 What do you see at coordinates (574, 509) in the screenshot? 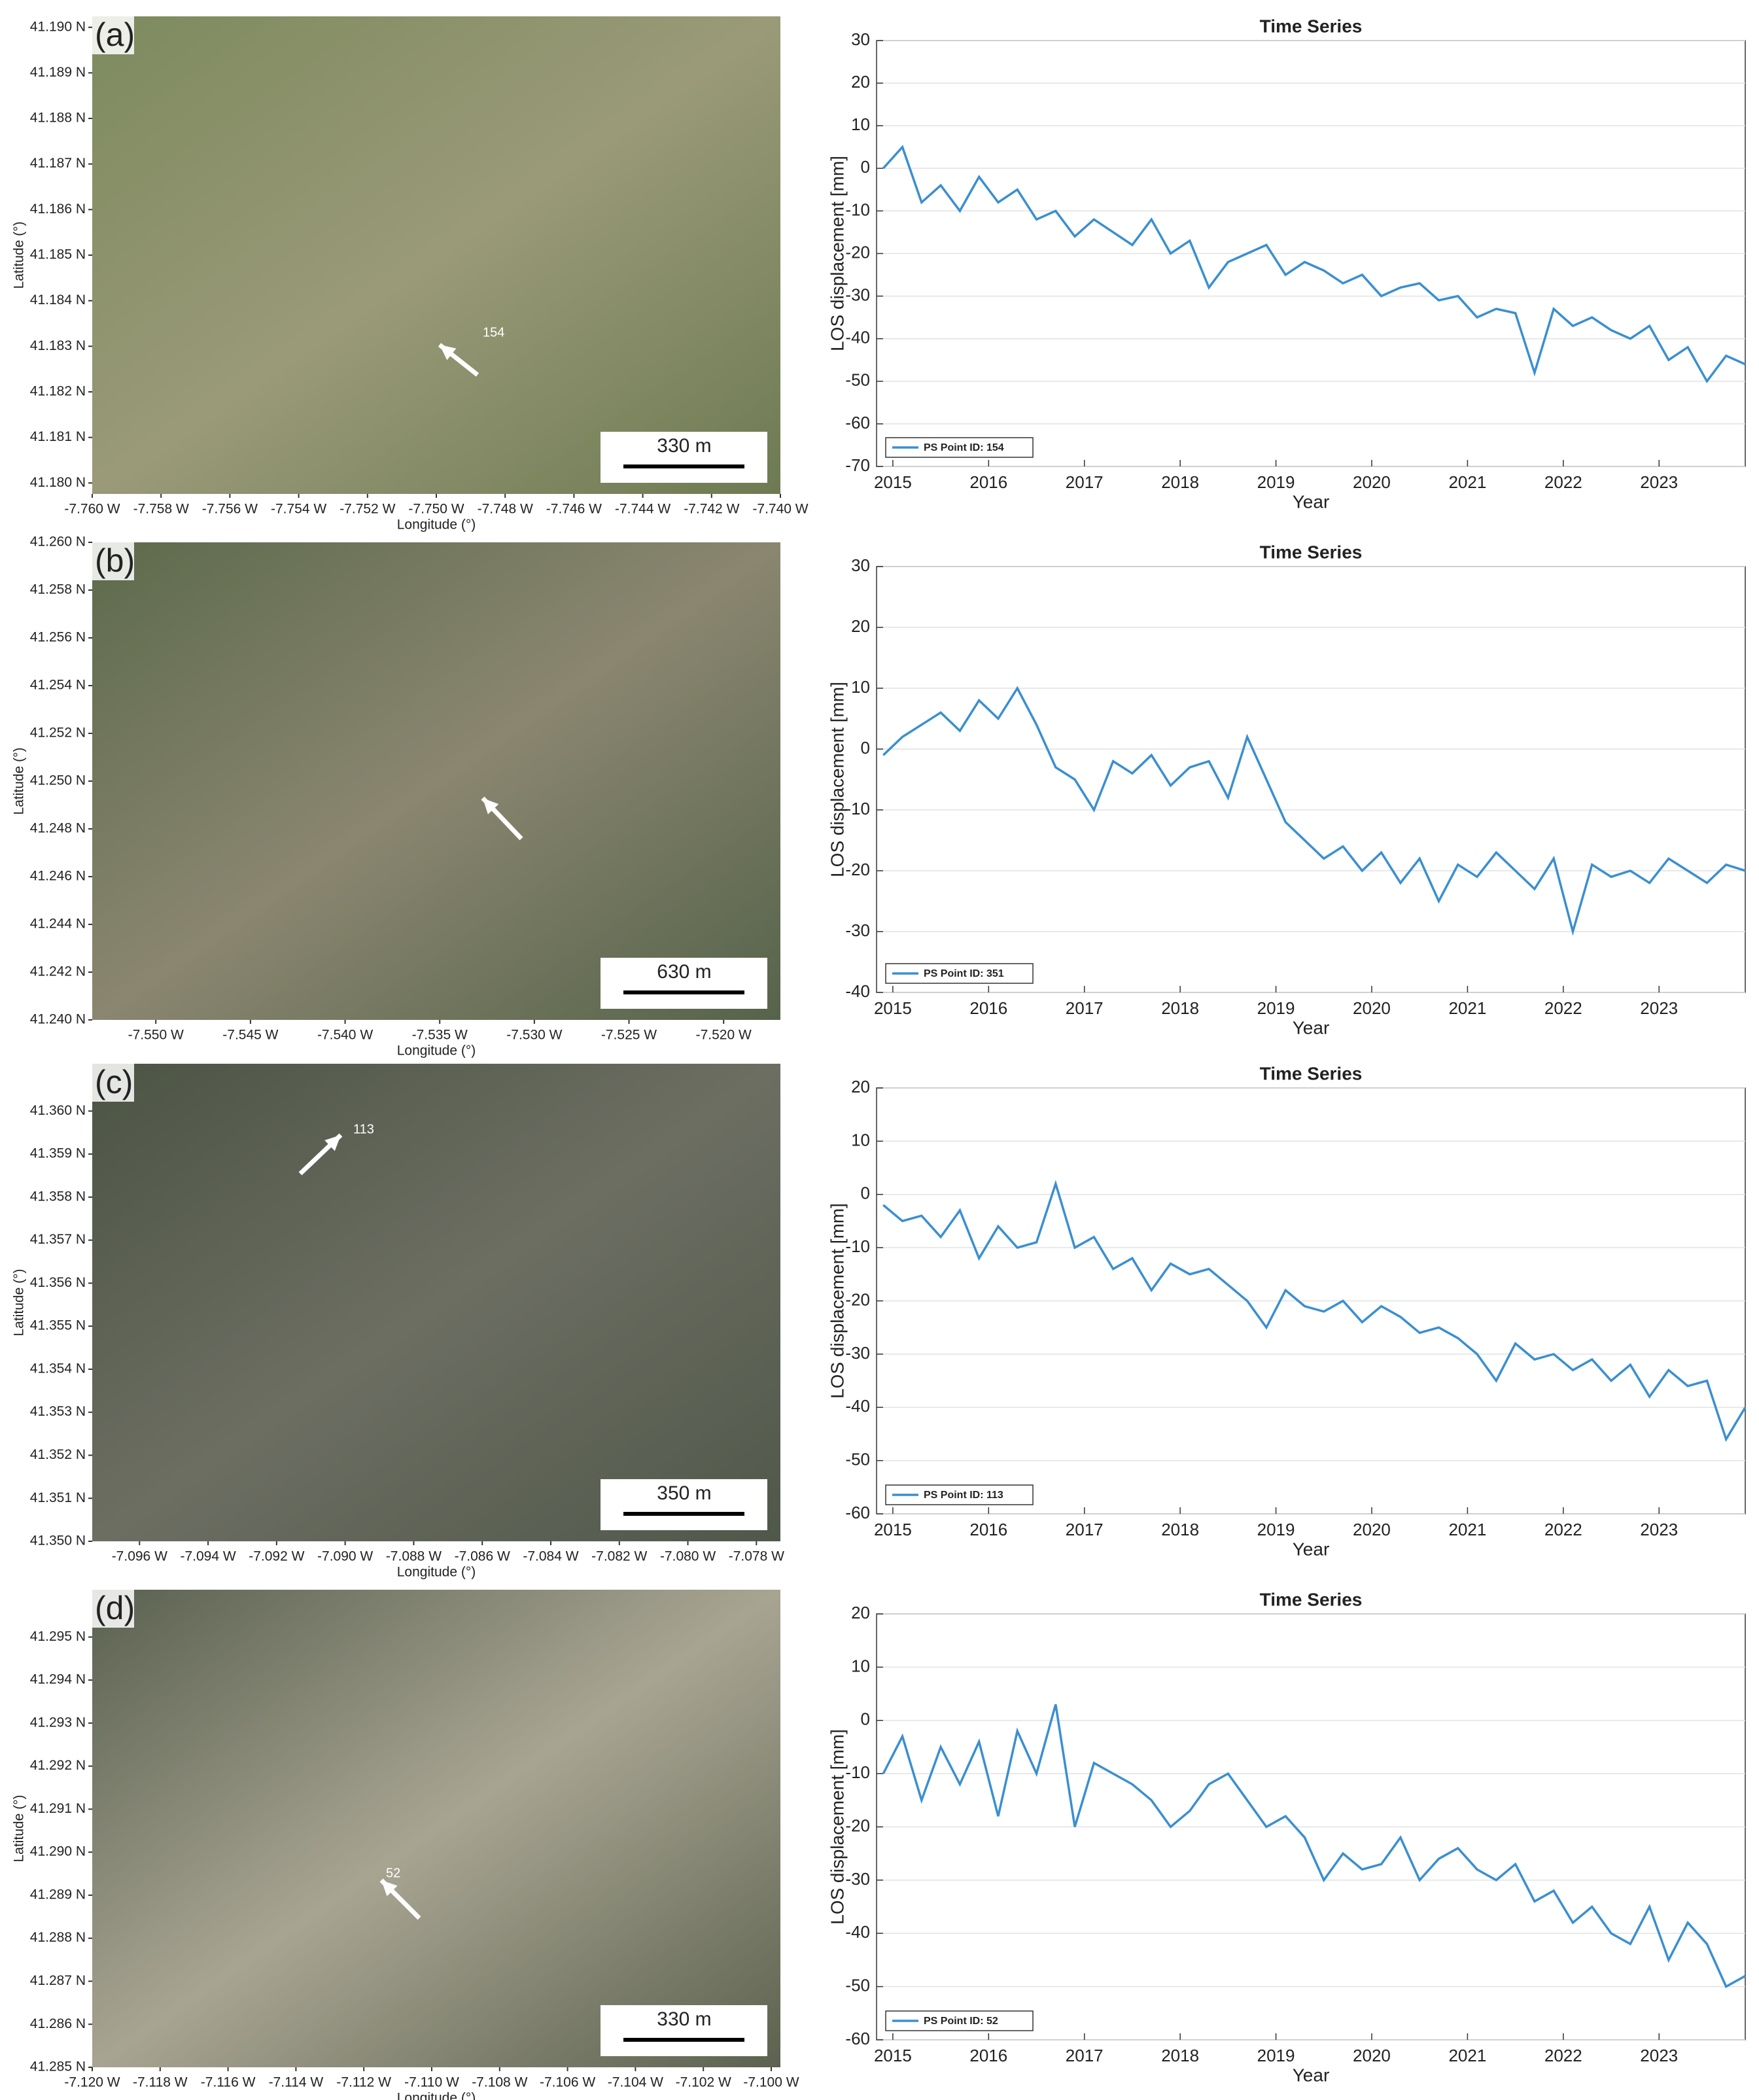
I see `x-tick-label: -7.746 W` at bounding box center [574, 509].